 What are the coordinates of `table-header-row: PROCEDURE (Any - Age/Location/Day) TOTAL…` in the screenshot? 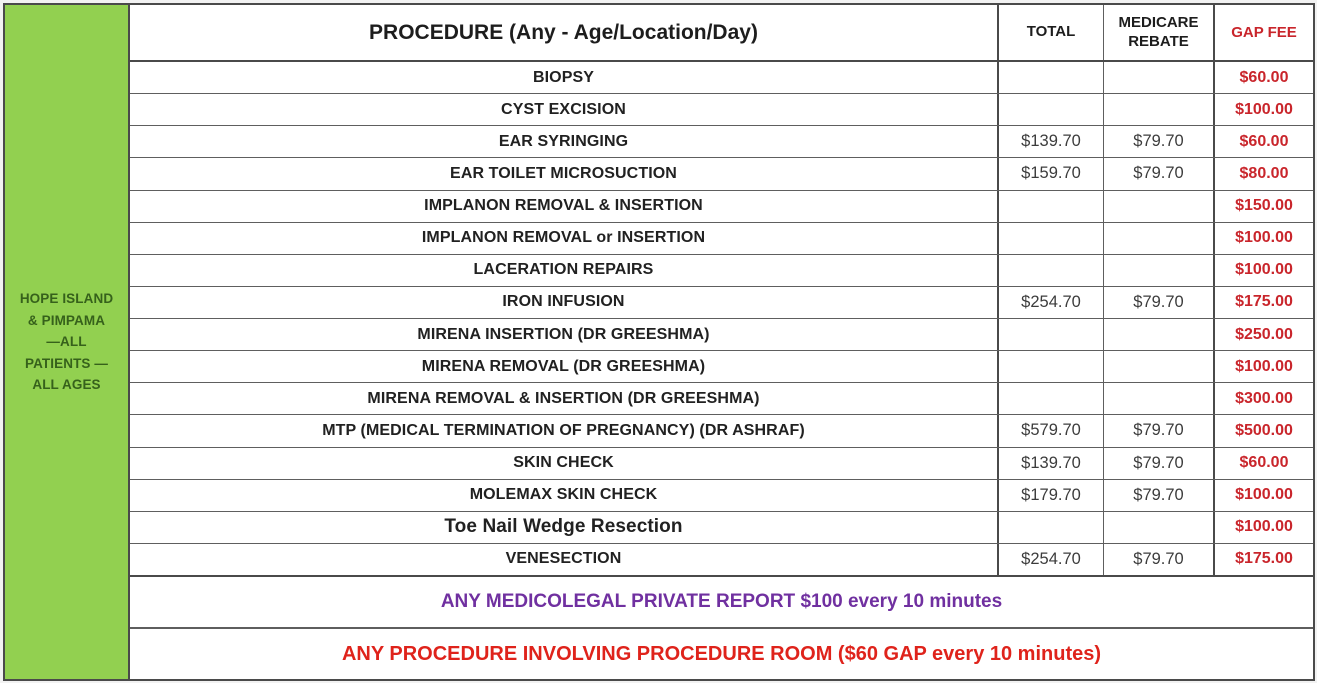 It's located at (721, 33).